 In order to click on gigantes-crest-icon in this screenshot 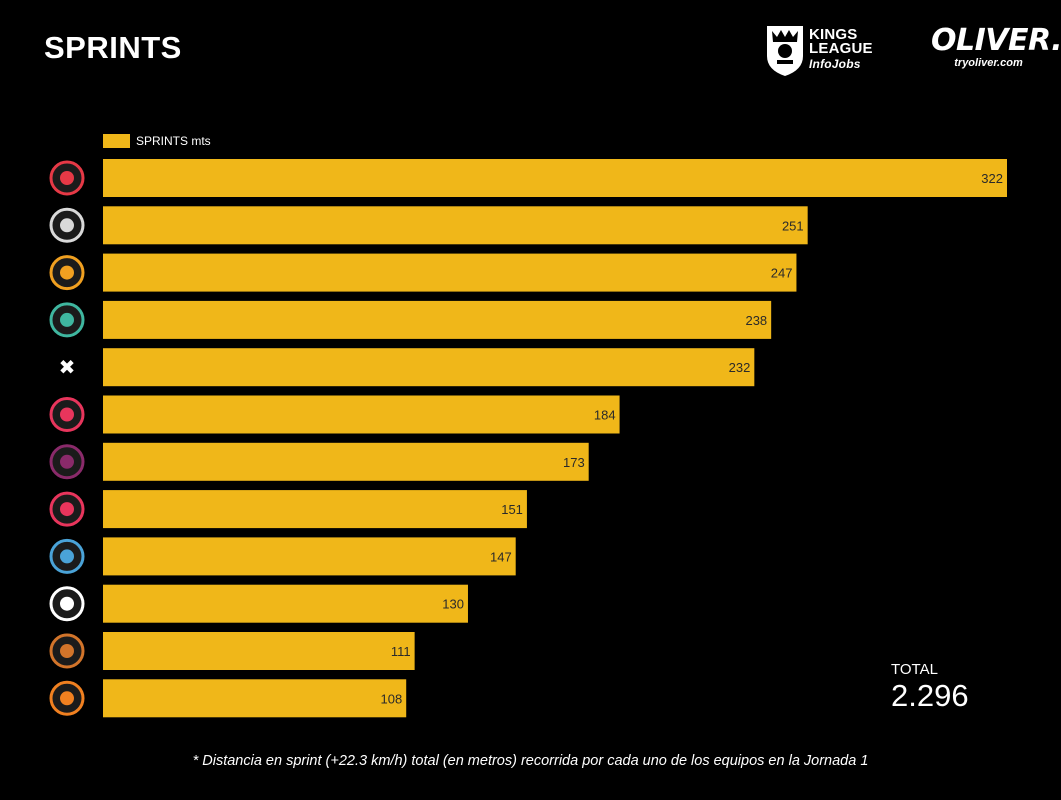, I will do `click(67, 178)`.